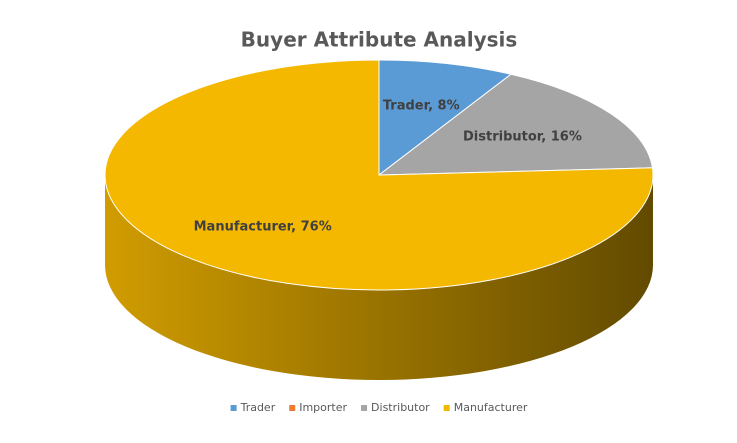  Describe the element at coordinates (522, 136) in the screenshot. I see `data-label: Distributor, 16%` at that location.